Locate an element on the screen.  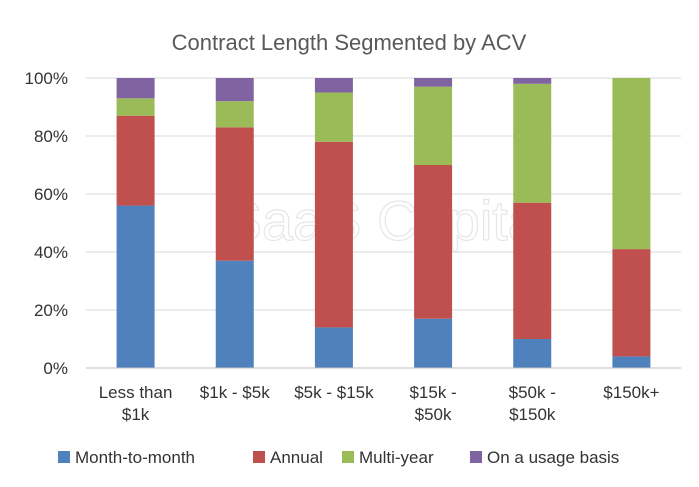
y-tick-label: 60% is located at coordinates (51, 194).